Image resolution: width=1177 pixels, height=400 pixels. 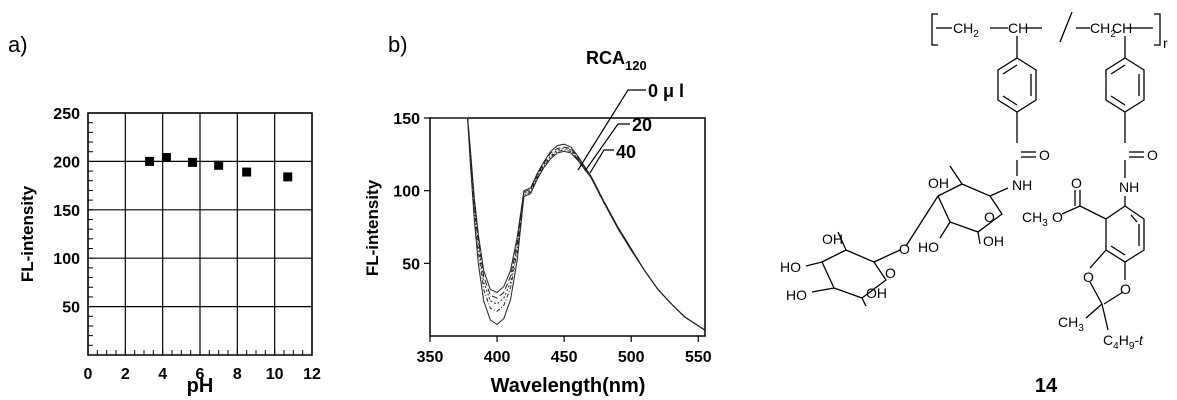 What do you see at coordinates (876, 293) in the screenshot?
I see `sugar-label-6: OH` at bounding box center [876, 293].